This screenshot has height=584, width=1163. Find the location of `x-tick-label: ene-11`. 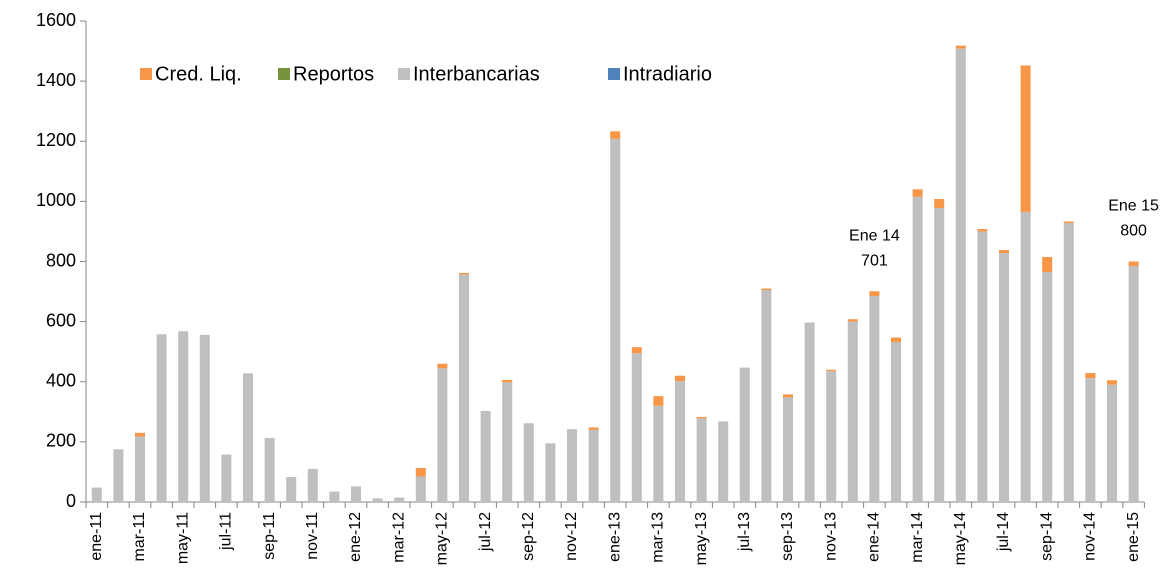

x-tick-label: ene-11 is located at coordinates (96, 536).